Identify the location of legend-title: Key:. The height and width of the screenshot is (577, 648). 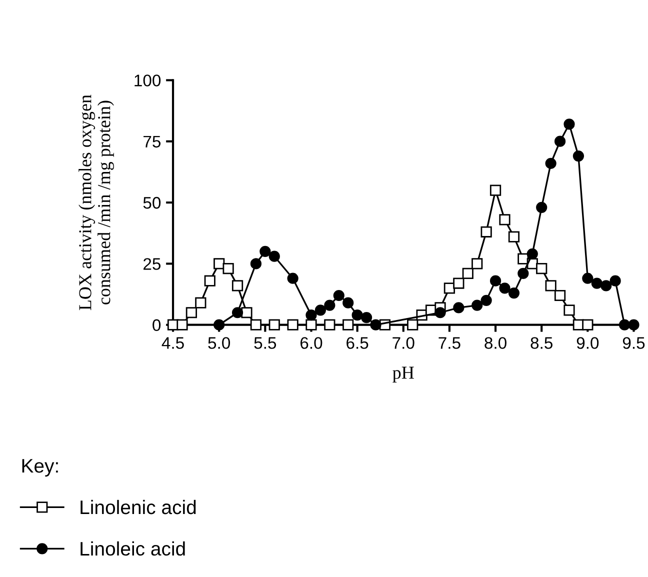
(40, 468).